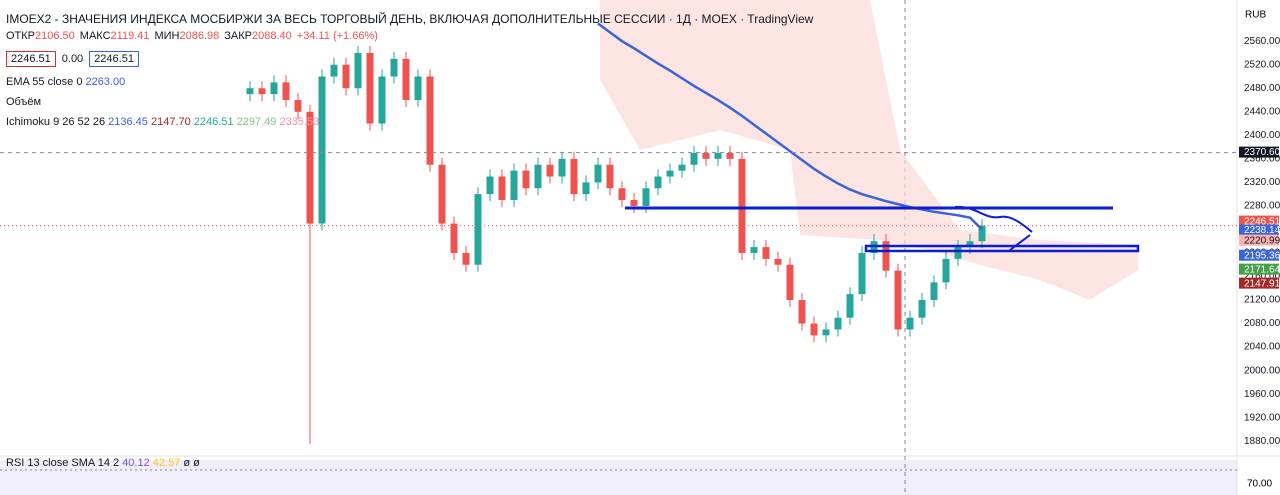 Image resolution: width=1280 pixels, height=495 pixels. Describe the element at coordinates (1262, 111) in the screenshot. I see `y-tick-label: 2440.00` at that location.